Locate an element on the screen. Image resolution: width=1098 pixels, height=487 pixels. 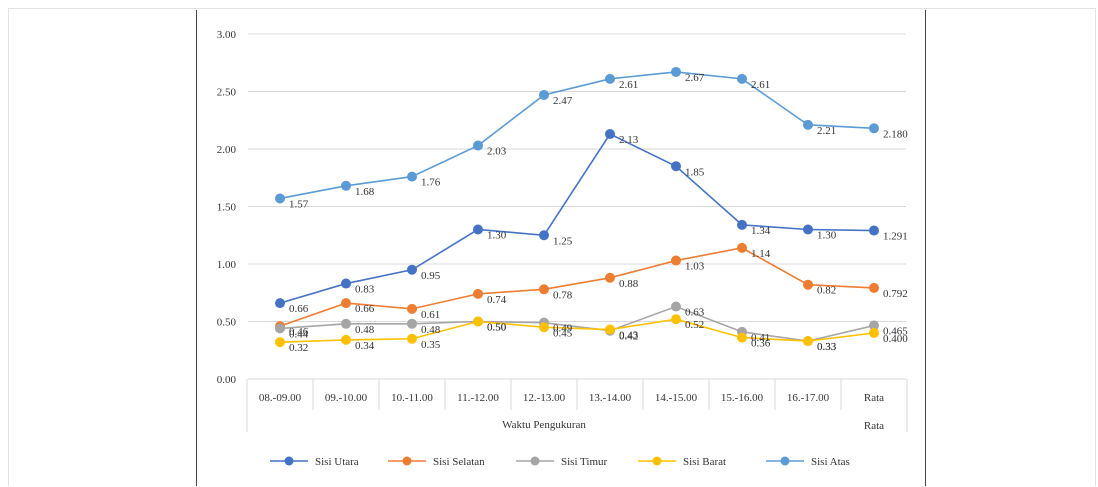
data-label-sisi-utara: 0.95 is located at coordinates (431, 276).